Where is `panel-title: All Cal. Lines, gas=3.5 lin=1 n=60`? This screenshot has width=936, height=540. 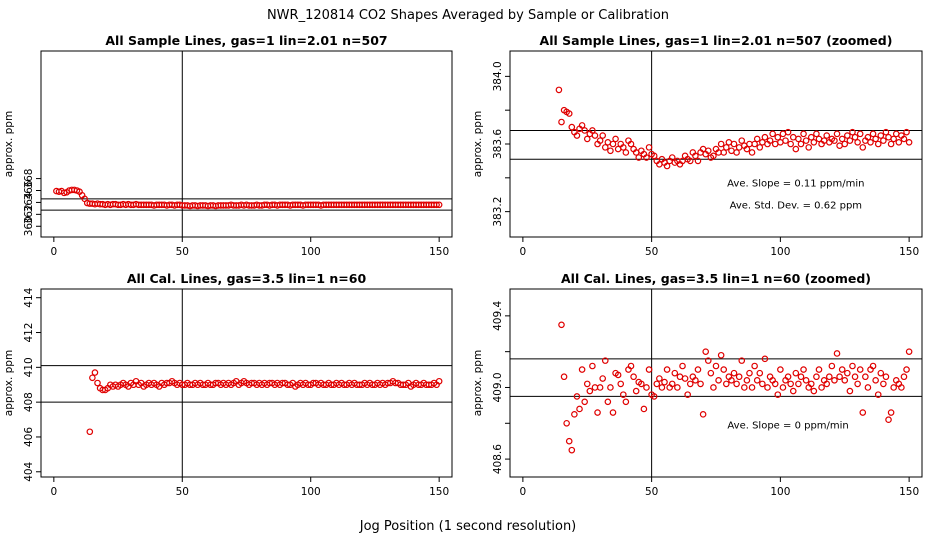 panel-title: All Cal. Lines, gas=3.5 lin=1 n=60 is located at coordinates (247, 278).